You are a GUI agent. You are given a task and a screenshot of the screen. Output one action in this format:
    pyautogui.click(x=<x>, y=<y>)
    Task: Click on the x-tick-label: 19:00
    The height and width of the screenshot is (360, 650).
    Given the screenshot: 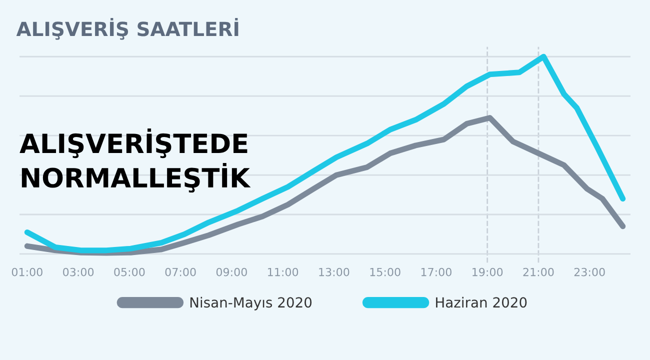 What is the action you would take?
    pyautogui.click(x=487, y=272)
    